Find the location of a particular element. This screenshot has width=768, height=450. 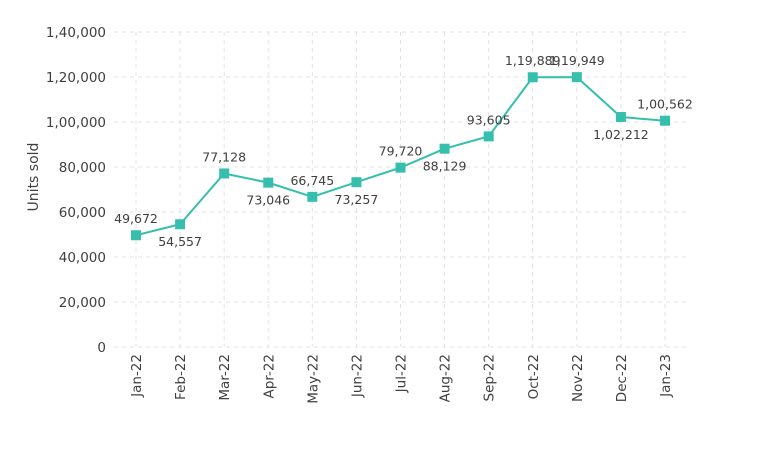

data-label: 73,046 is located at coordinates (268, 200).